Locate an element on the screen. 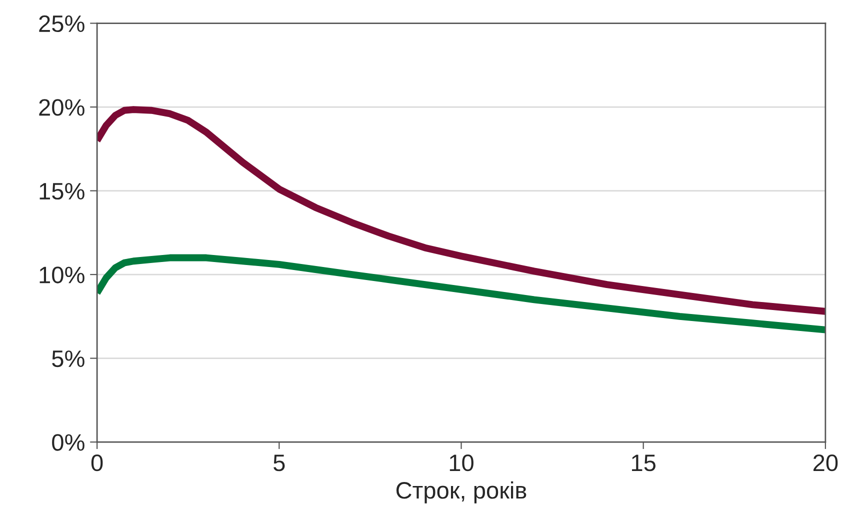 Image resolution: width=844 pixels, height=517 pixels. y-tick-label: 20% is located at coordinates (61, 107).